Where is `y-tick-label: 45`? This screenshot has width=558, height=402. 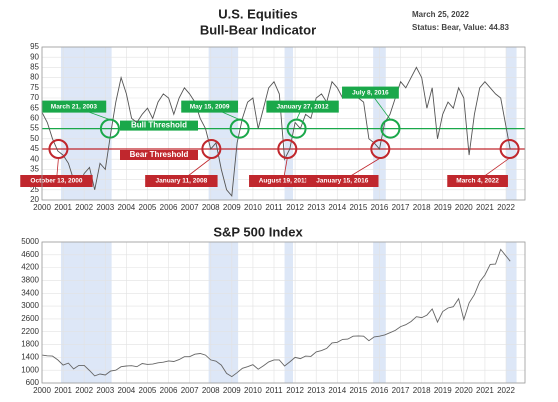 y-tick-label: 45 is located at coordinates (34, 148).